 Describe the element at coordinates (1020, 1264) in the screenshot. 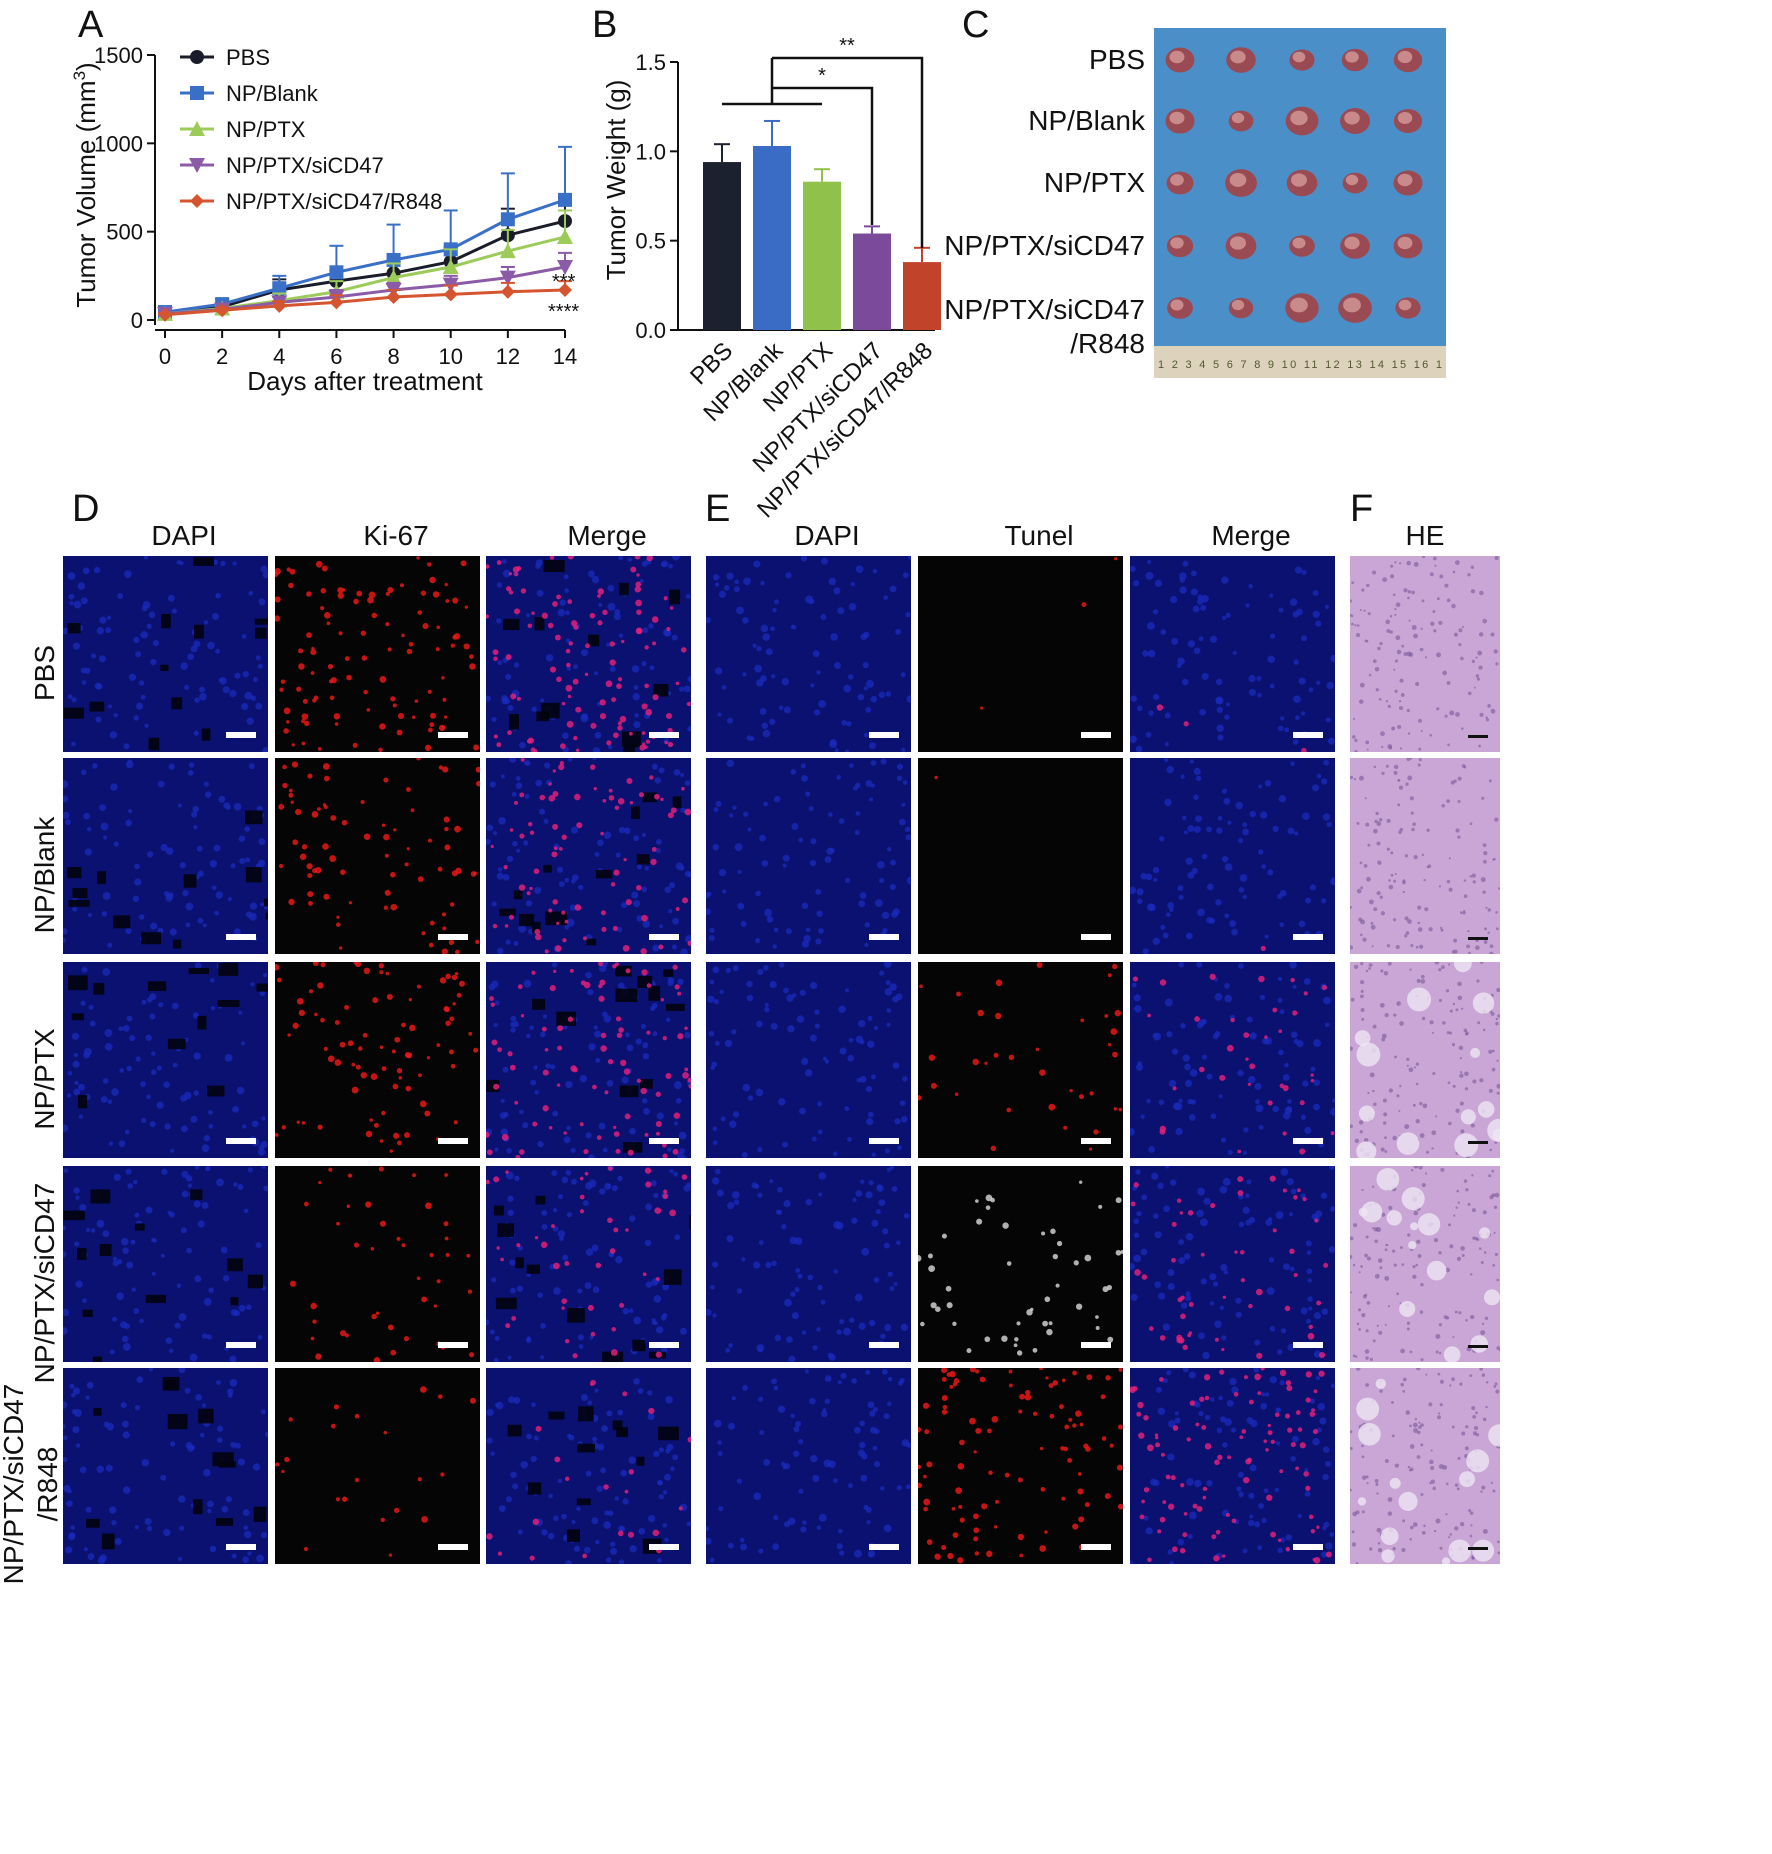

I see `image-background` at that location.